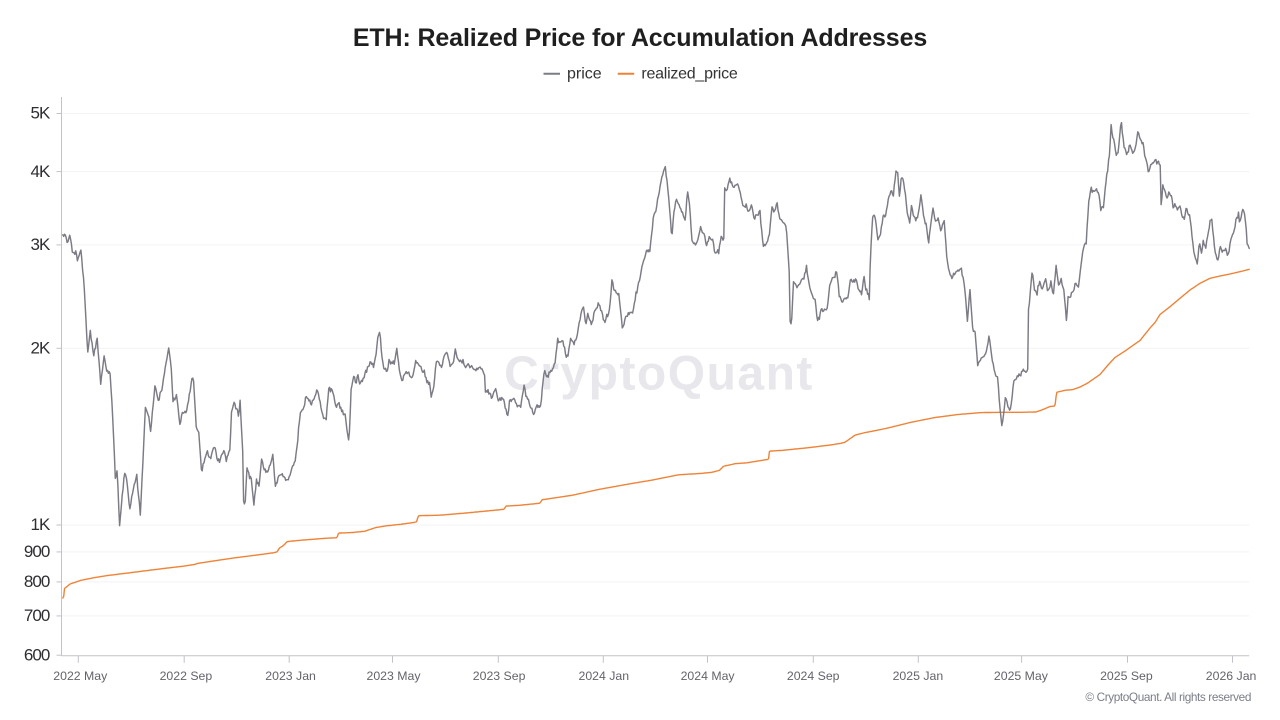  I want to click on svg-text: 1K, so click(41, 524).